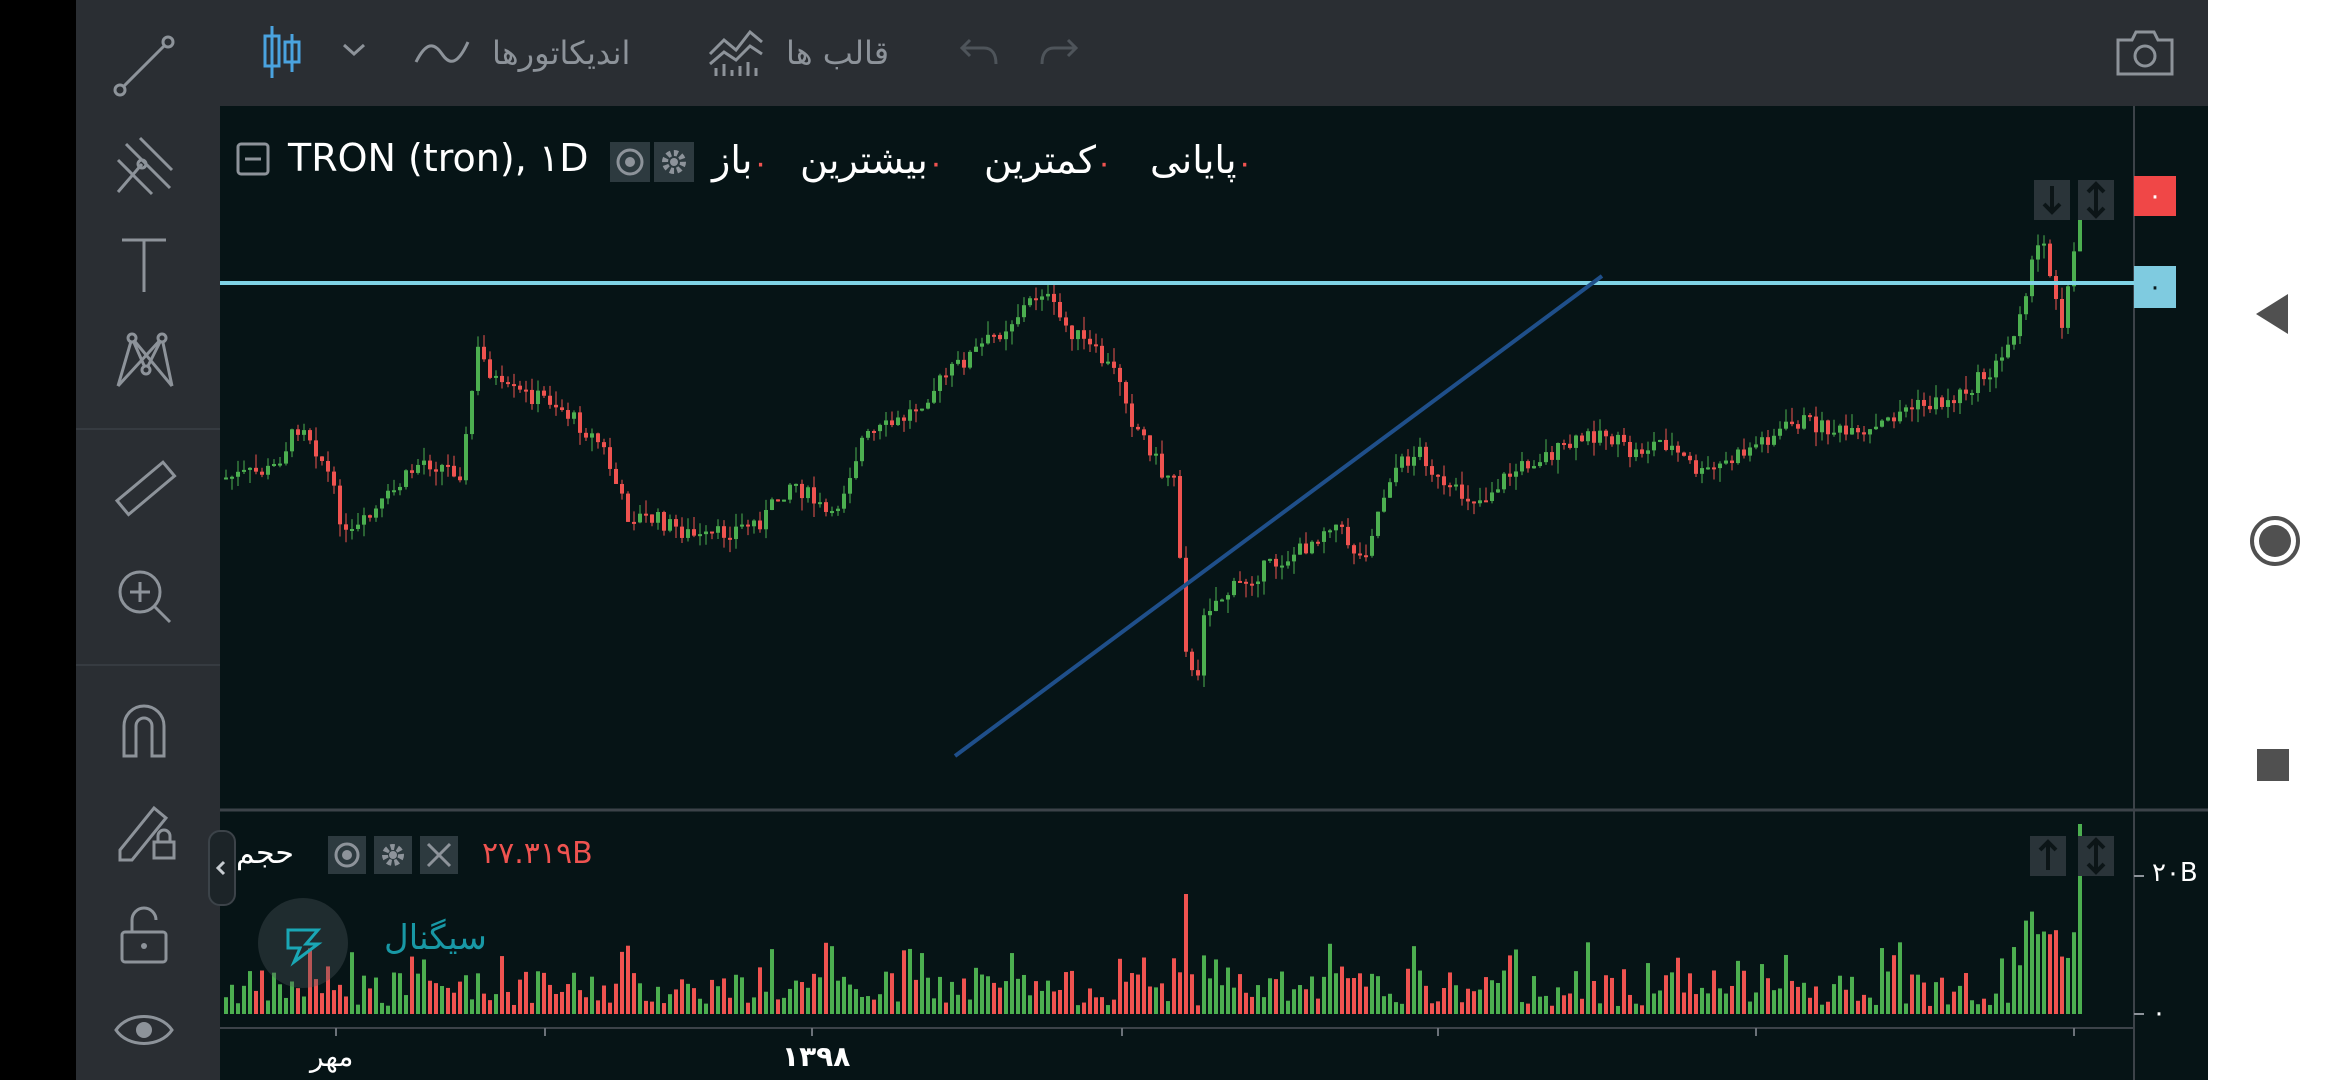 The width and height of the screenshot is (2340, 1080). What do you see at coordinates (144, 596) in the screenshot?
I see `zoom-in-icon` at bounding box center [144, 596].